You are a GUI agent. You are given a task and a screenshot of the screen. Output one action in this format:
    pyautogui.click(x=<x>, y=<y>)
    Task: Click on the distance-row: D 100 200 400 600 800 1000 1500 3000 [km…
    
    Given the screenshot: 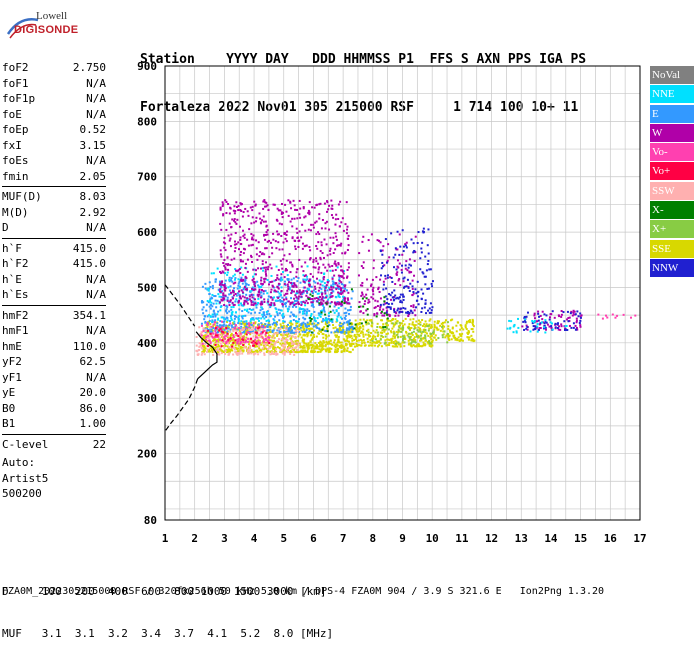 What is the action you would take?
    pyautogui.click(x=164, y=591)
    